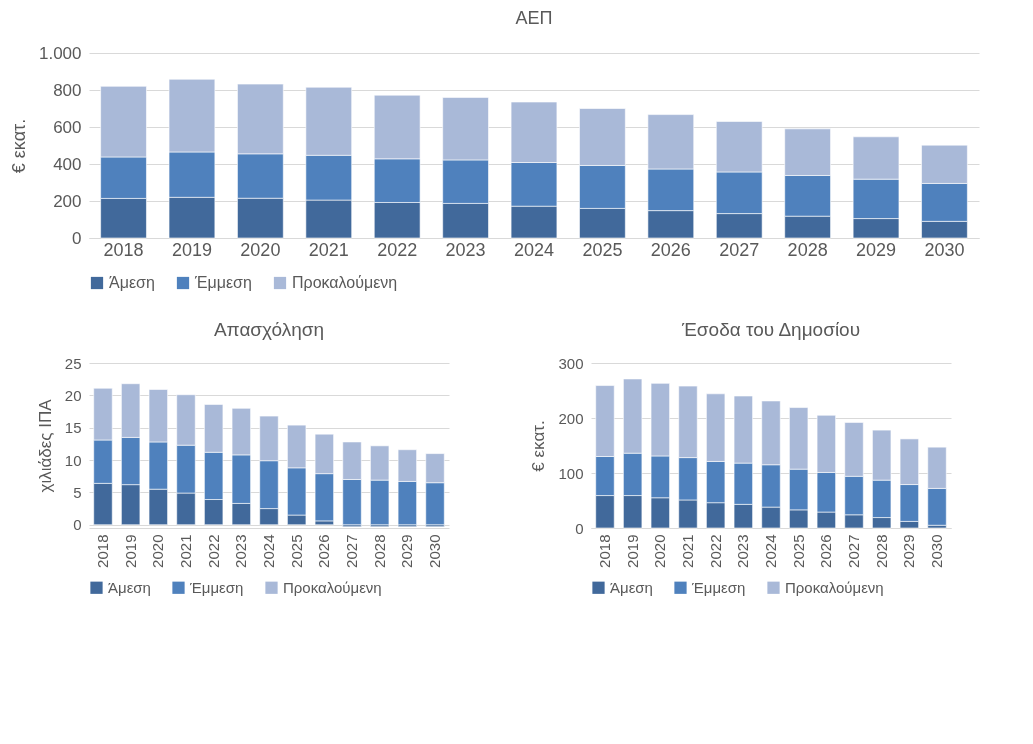 This screenshot has height=744, width=1033. Describe the element at coordinates (67, 90) in the screenshot. I see `y-tick-label: 800` at that location.